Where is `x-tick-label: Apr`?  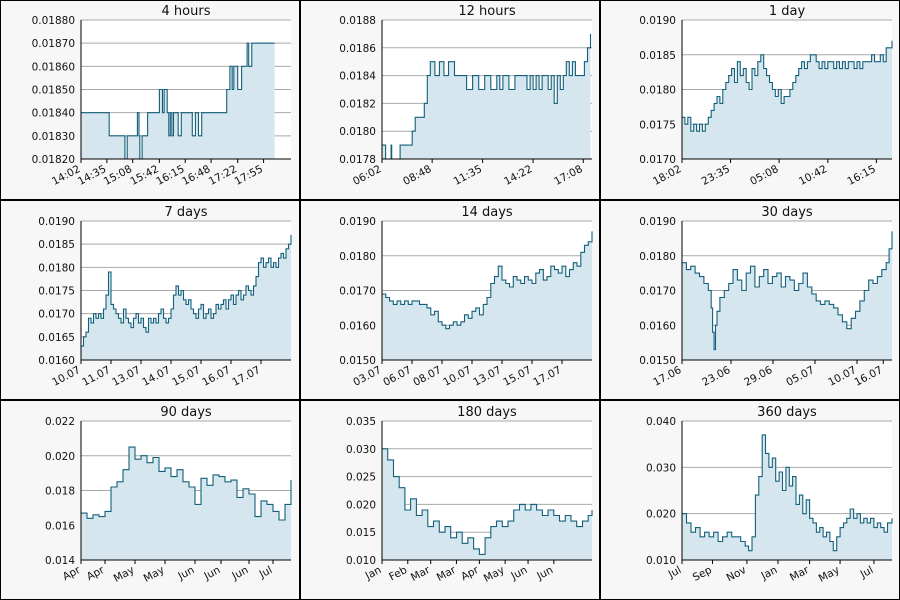
x-tick-label: Apr is located at coordinates (470, 573).